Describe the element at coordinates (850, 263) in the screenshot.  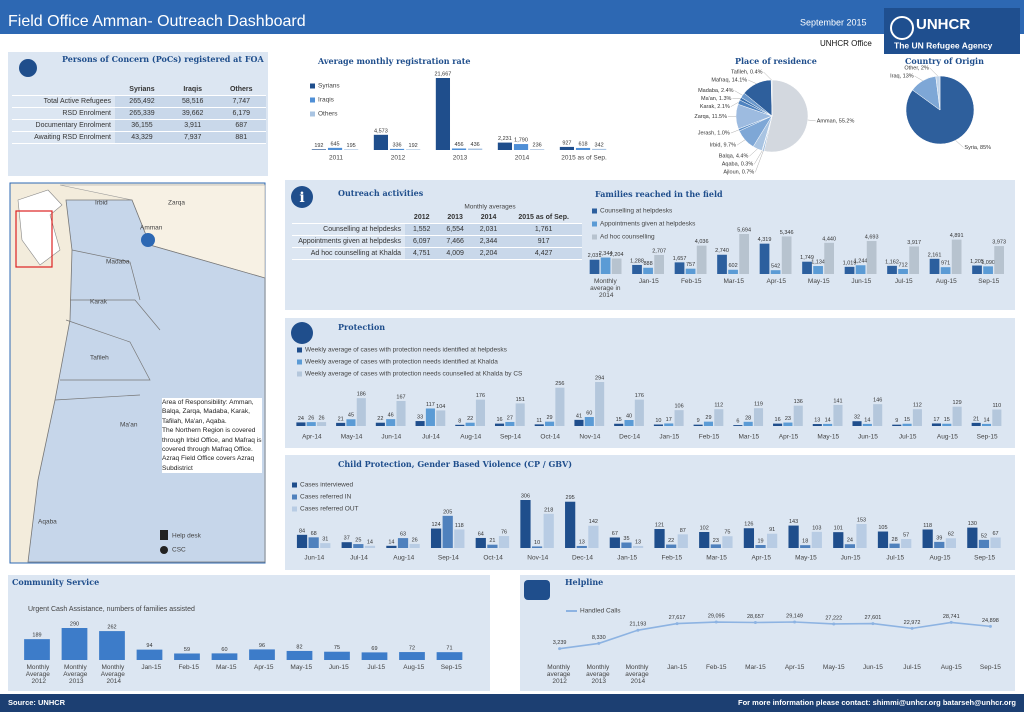
I see `data-label: 1,019` at that location.